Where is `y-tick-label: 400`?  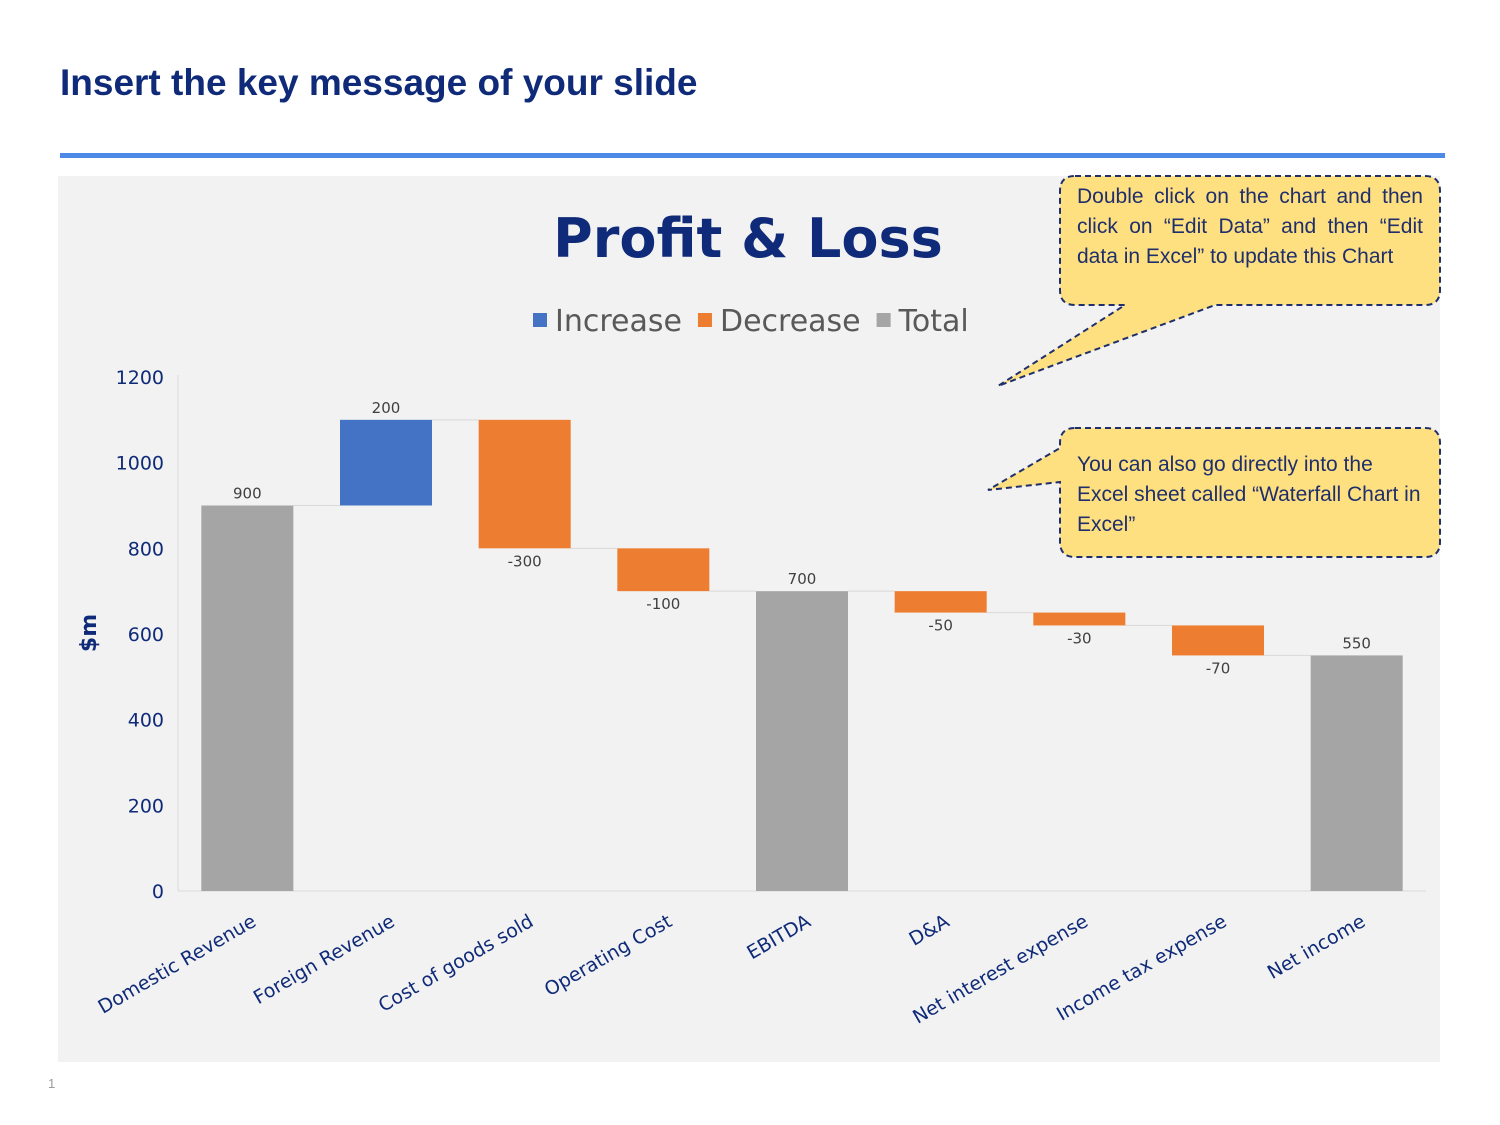
y-tick-label: 400 is located at coordinates (146, 721).